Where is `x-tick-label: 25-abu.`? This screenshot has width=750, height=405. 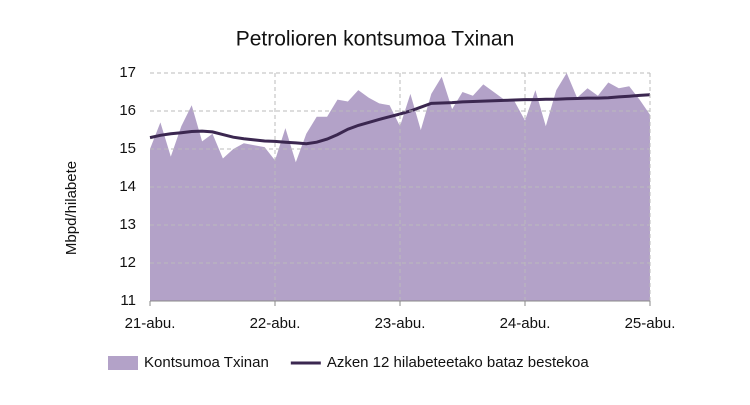 x-tick-label: 25-abu. is located at coordinates (650, 323).